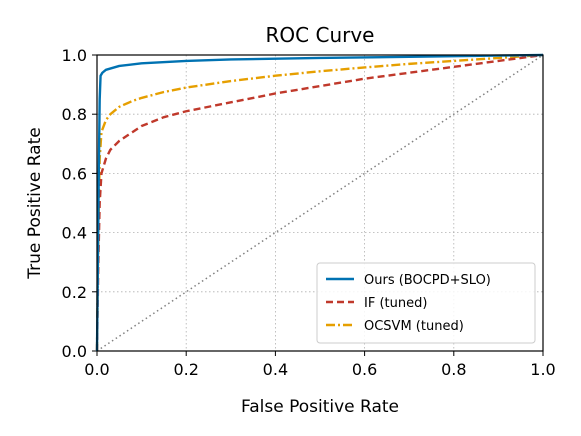 This screenshot has height=436, width=581. I want to click on y-tick-label: 0.8, so click(74, 114).